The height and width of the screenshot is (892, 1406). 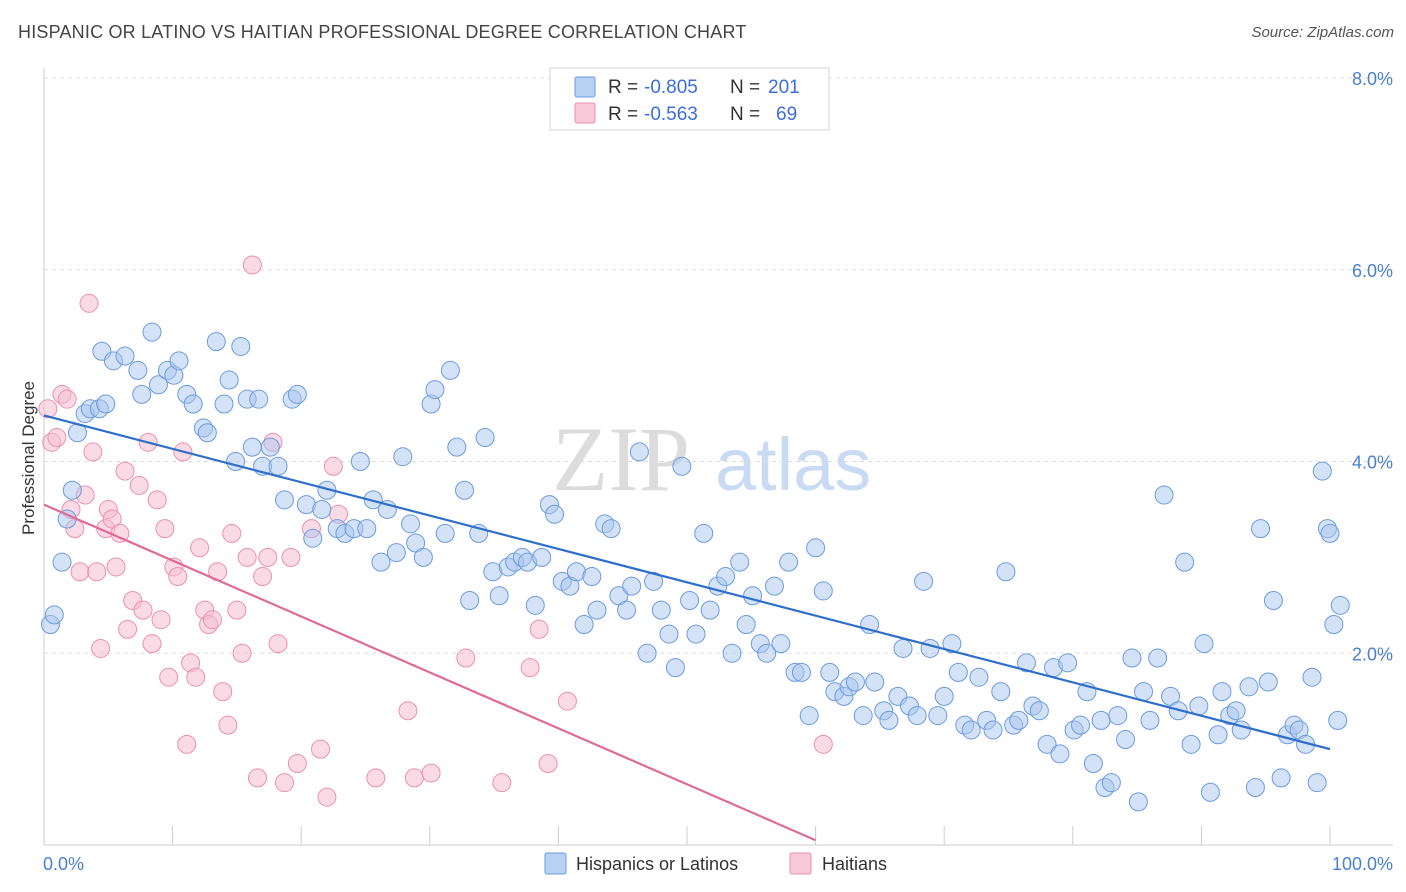 I want to click on legend-n-value-2: 69, so click(x=786, y=114).